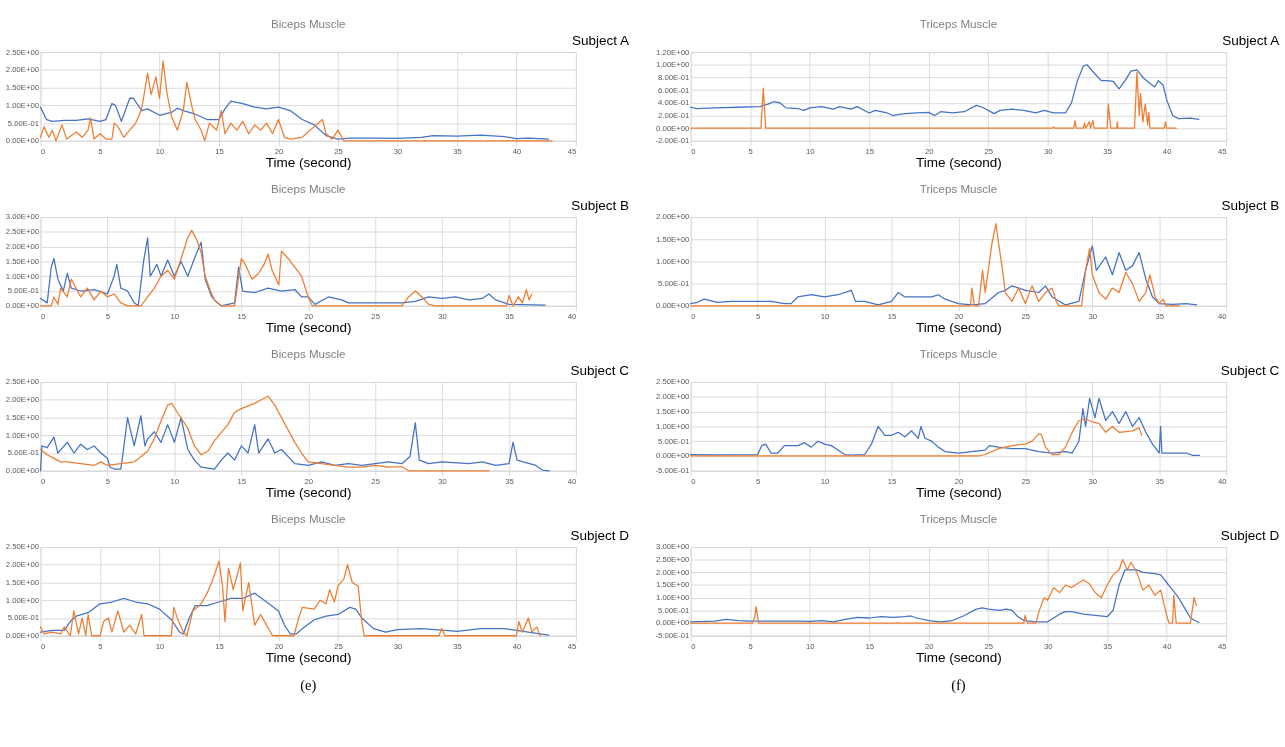  What do you see at coordinates (673, 52) in the screenshot?
I see `y-tick-label: 1.20E+00` at bounding box center [673, 52].